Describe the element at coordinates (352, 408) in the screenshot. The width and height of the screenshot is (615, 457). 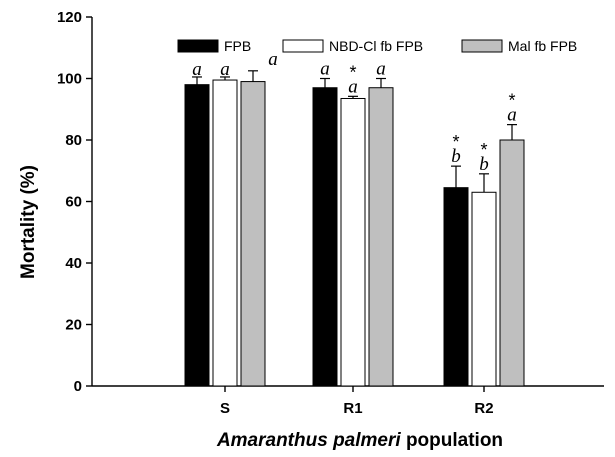
I see `x-tick-label: R1` at that location.